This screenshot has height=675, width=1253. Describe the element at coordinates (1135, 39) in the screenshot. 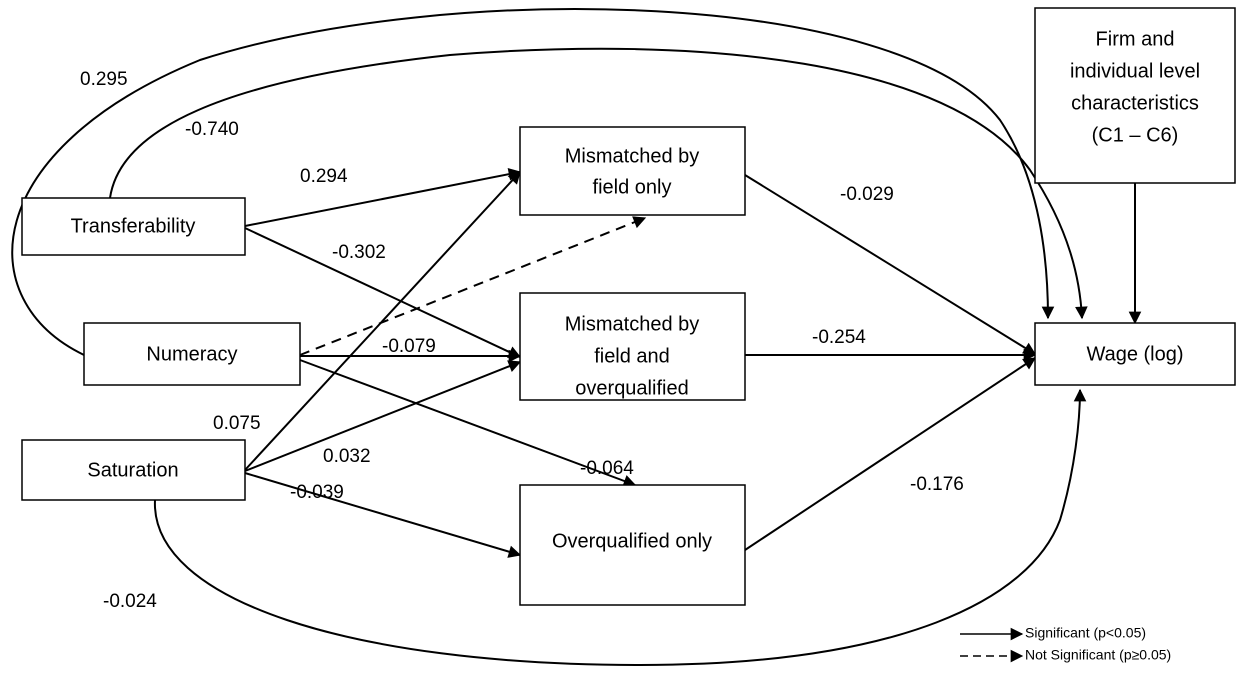

I see `node-label: Firm and` at that location.